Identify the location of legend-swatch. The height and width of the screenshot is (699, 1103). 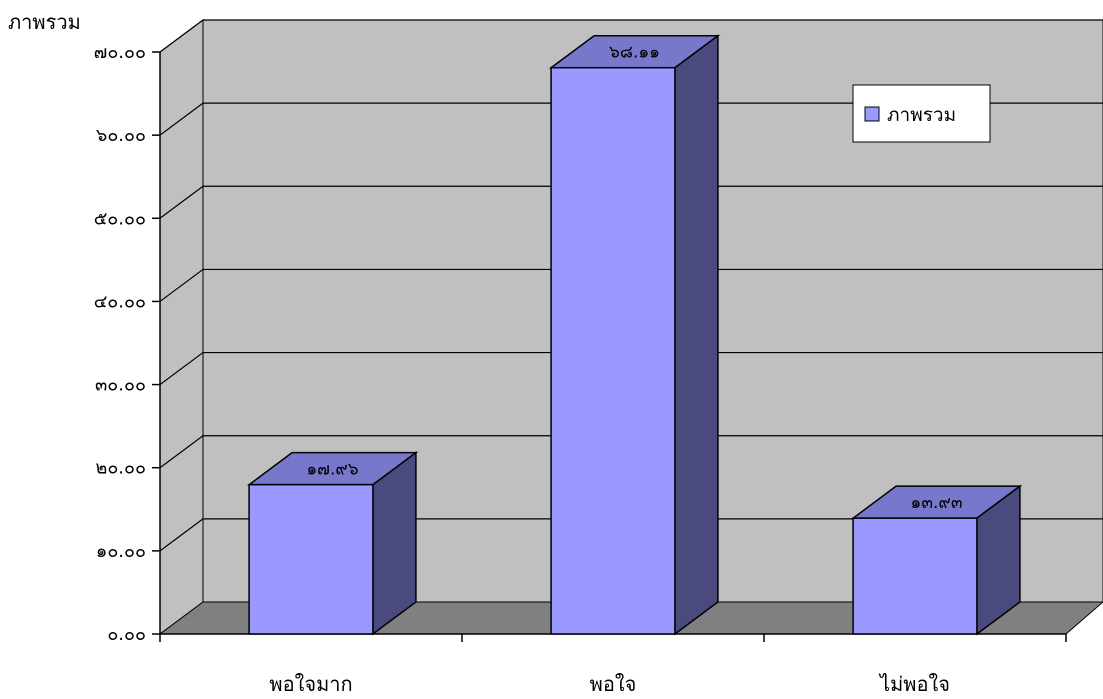
(872, 114).